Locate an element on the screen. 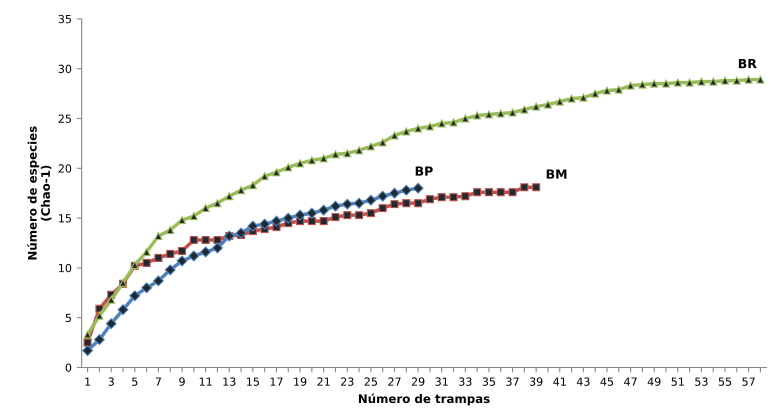  y-tick-label: 35 is located at coordinates (64, 19).